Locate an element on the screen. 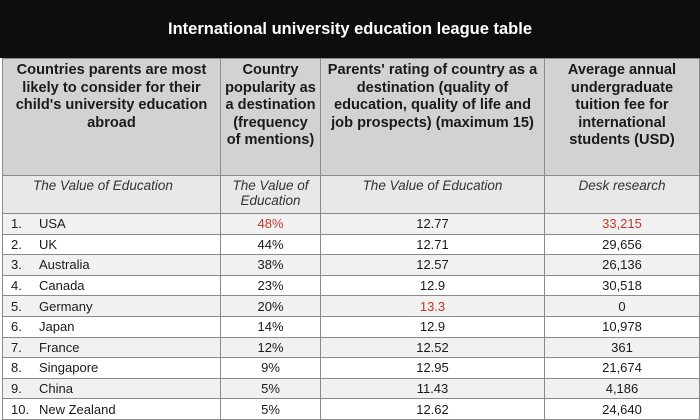 This screenshot has width=700, height=420. rank-number: 7. is located at coordinates (16, 347).